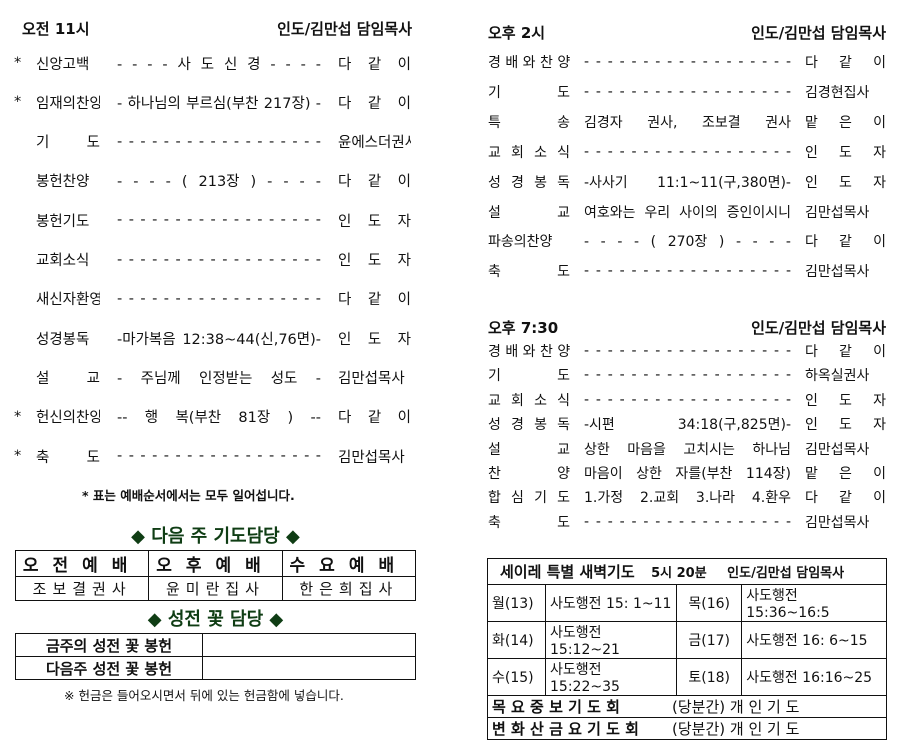 This screenshot has width=900, height=740. Describe the element at coordinates (63, 221) in the screenshot. I see `order-label: 봉헌기도` at that location.